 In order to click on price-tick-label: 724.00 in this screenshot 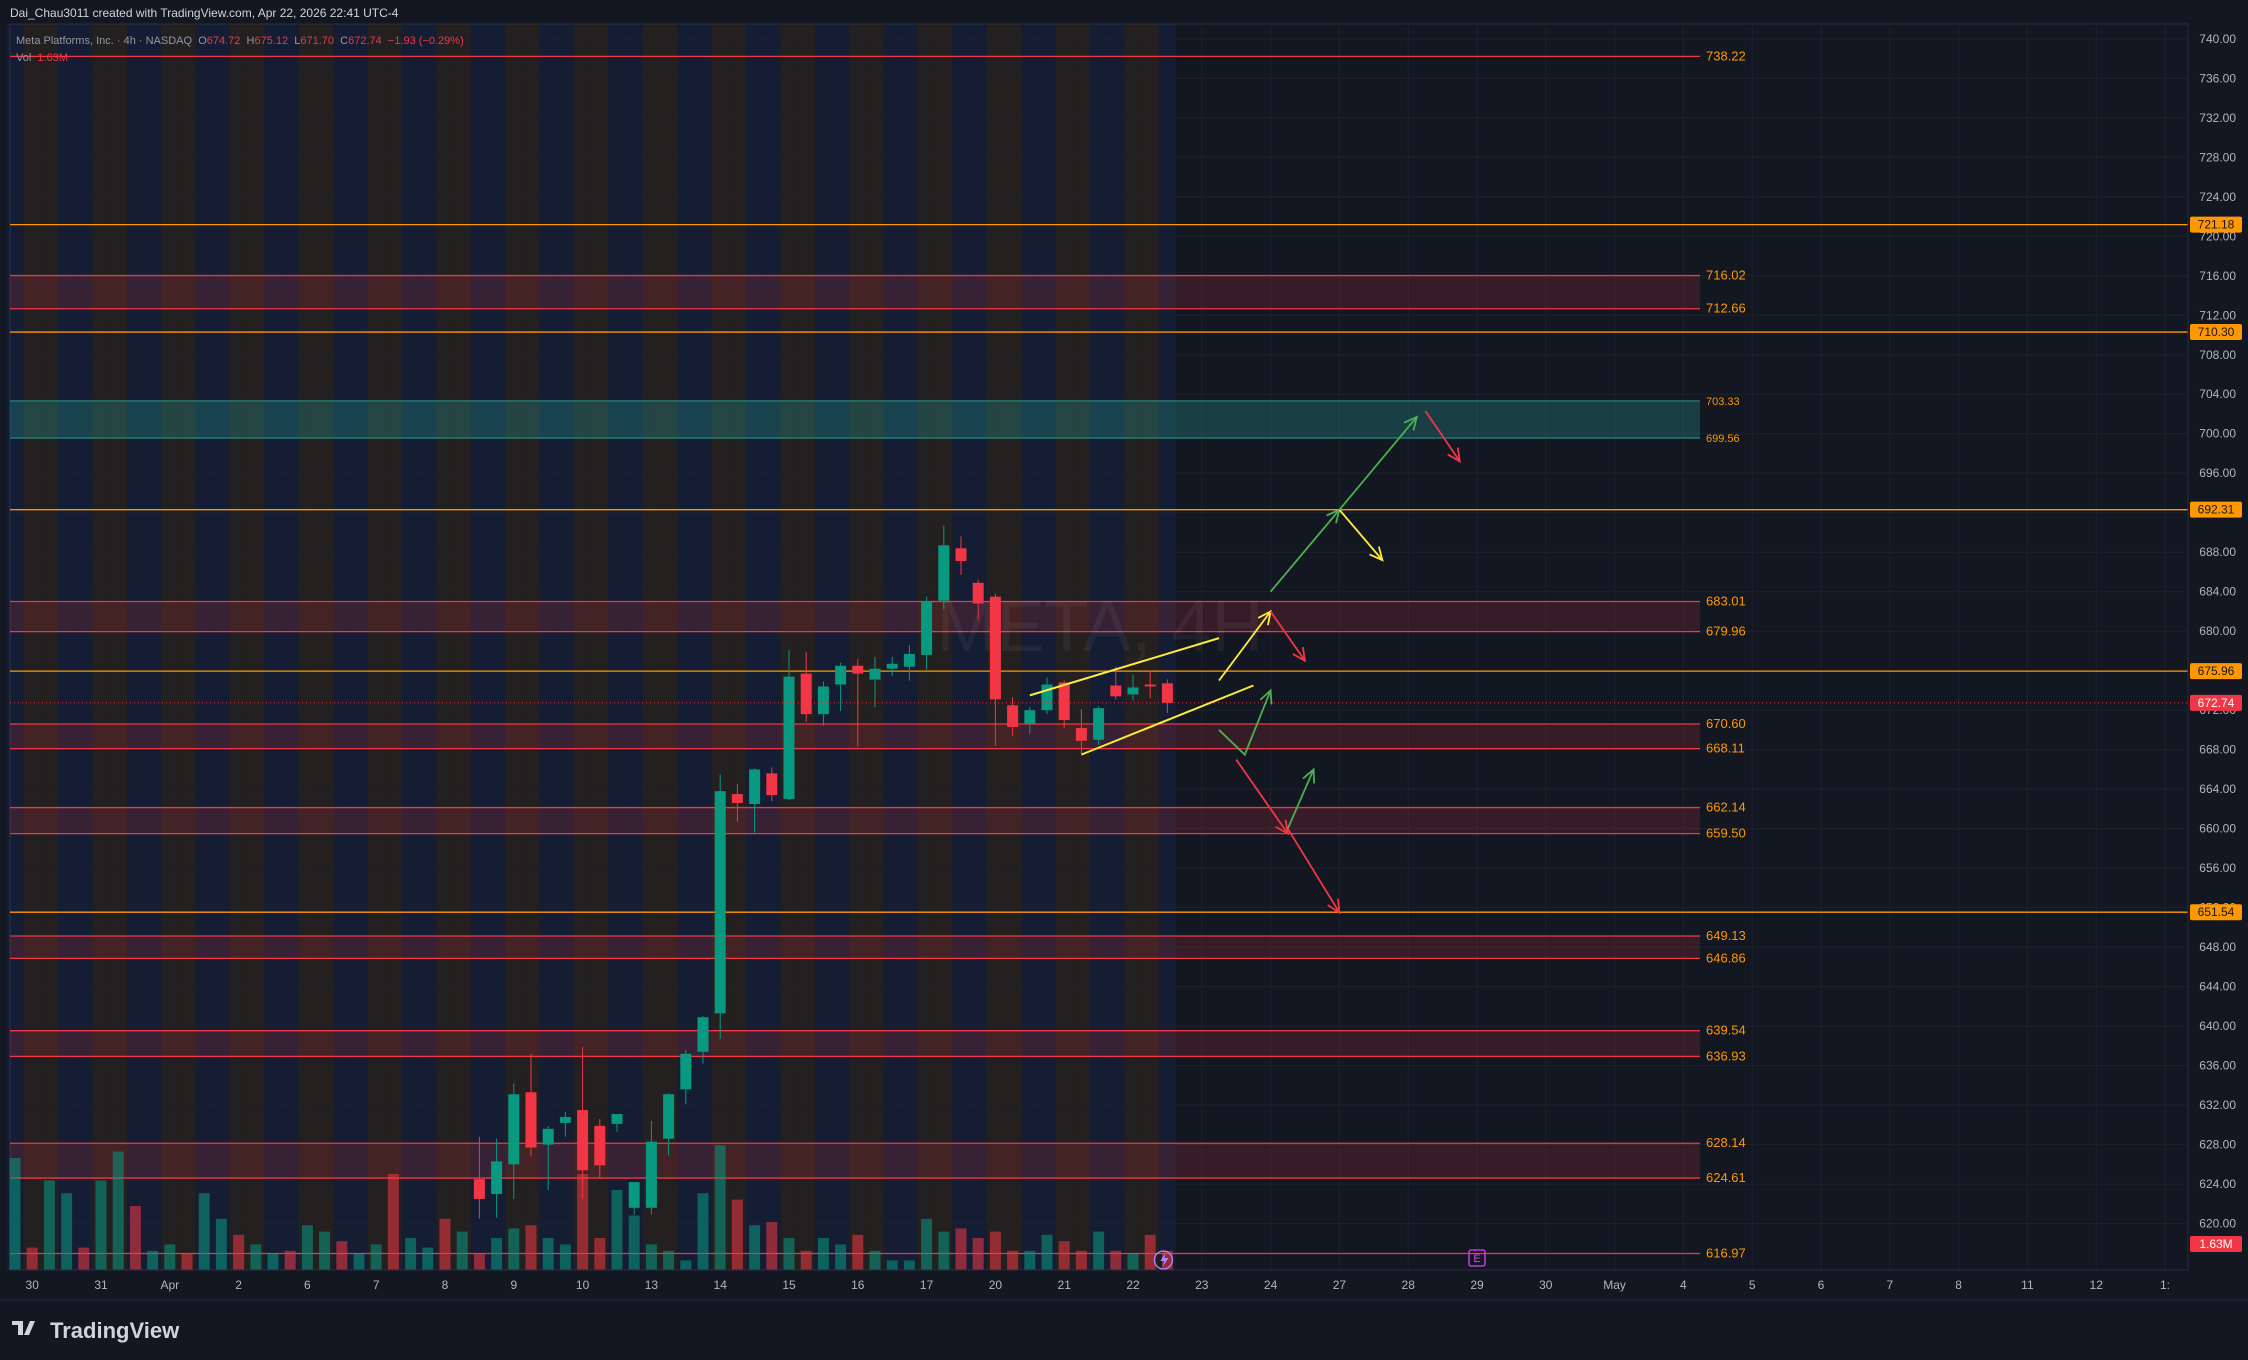, I will do `click(2217, 197)`.